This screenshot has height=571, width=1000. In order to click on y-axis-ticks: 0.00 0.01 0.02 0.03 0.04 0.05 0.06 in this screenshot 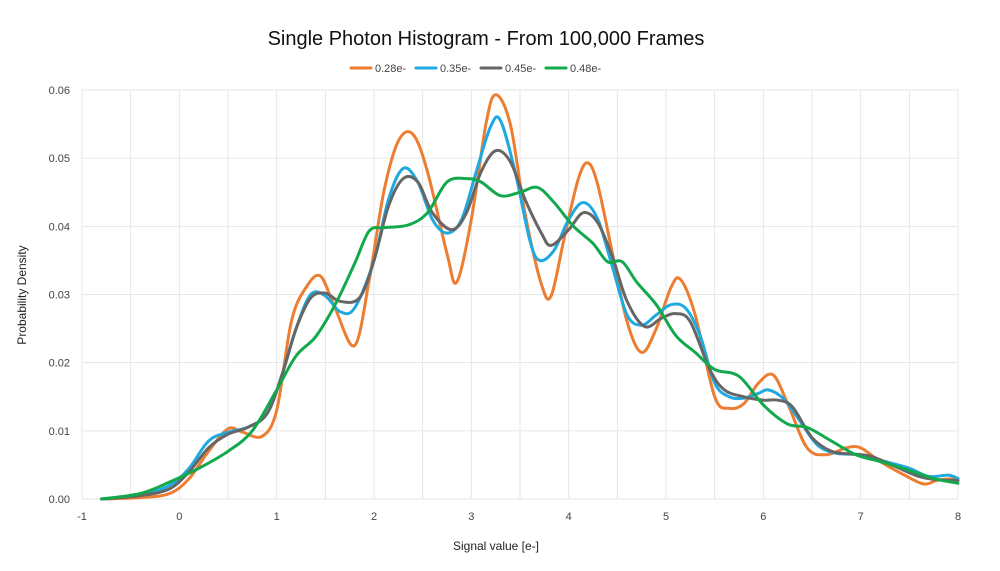, I will do `click(59, 295)`.